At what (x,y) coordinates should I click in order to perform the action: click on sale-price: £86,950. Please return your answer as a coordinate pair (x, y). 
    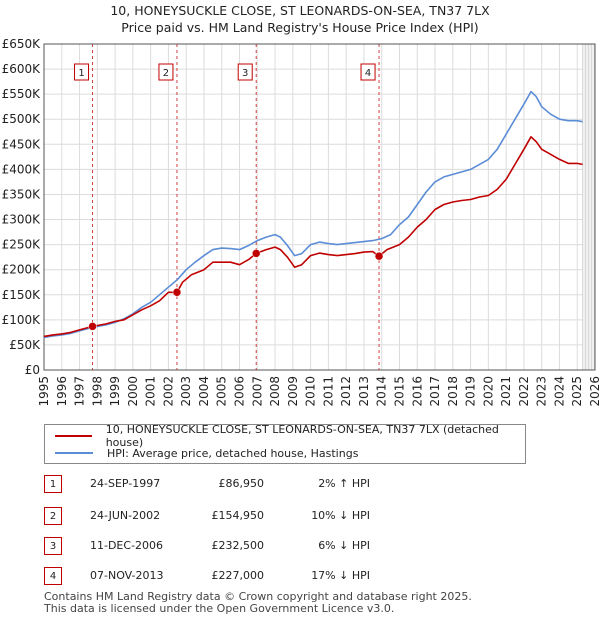
    Looking at the image, I should click on (241, 483).